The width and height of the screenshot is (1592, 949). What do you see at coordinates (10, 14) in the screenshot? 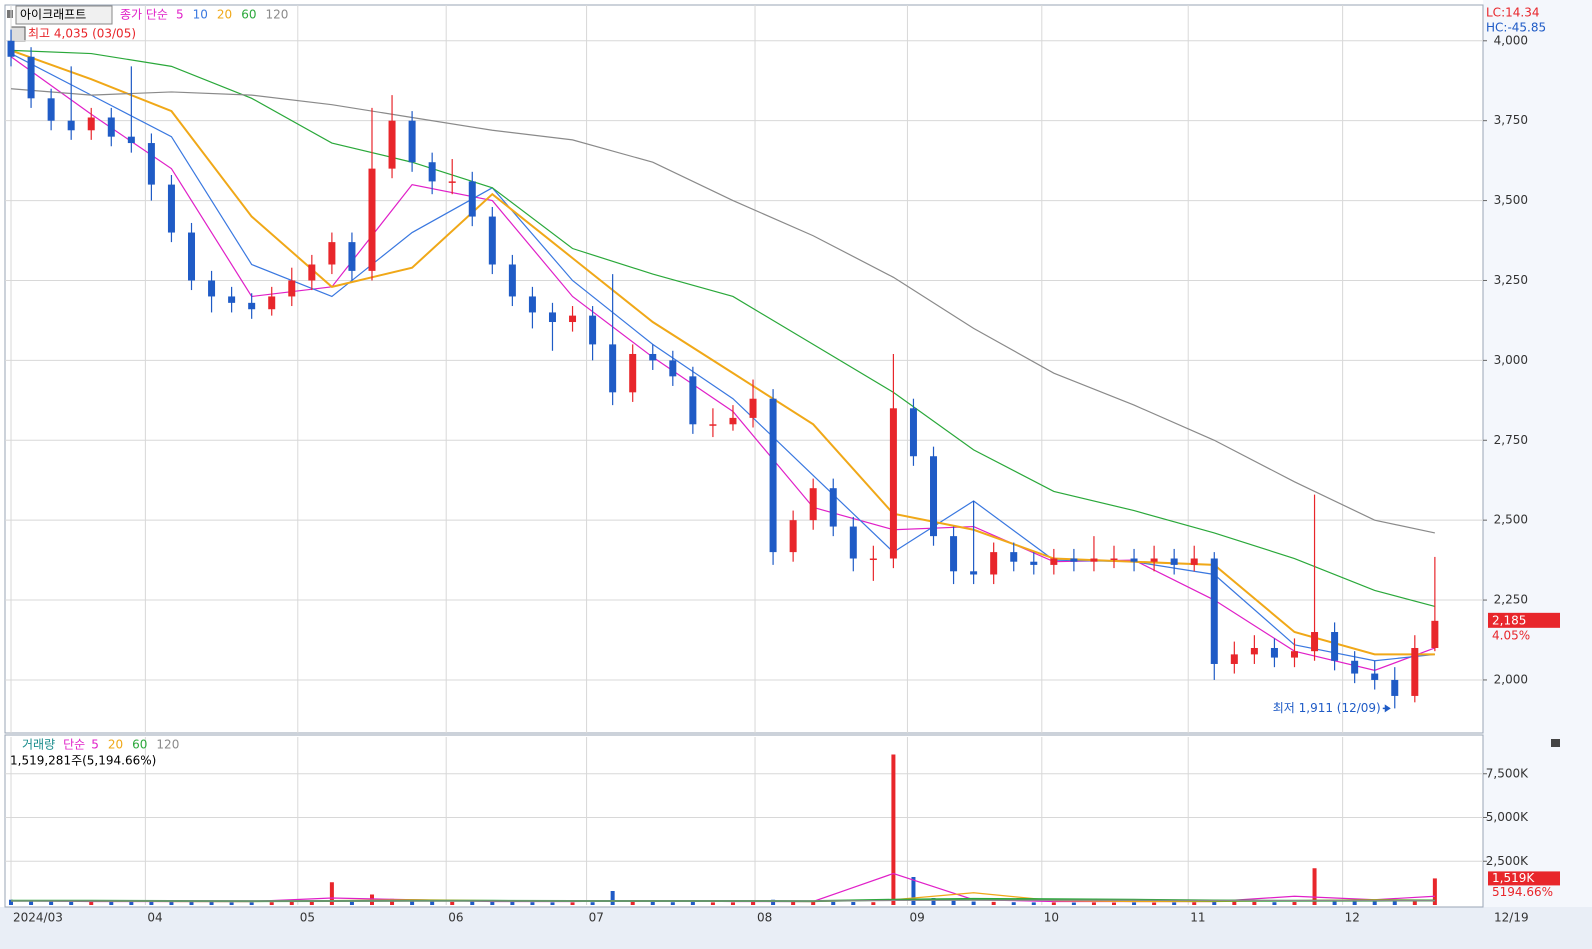
I see `icon` at bounding box center [10, 14].